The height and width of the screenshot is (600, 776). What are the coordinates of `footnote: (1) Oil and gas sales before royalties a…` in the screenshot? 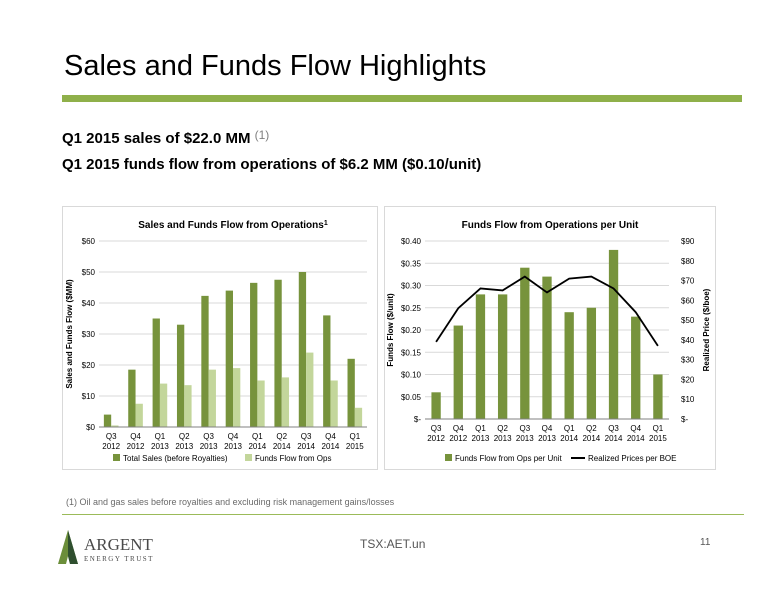 It's located at (230, 502).